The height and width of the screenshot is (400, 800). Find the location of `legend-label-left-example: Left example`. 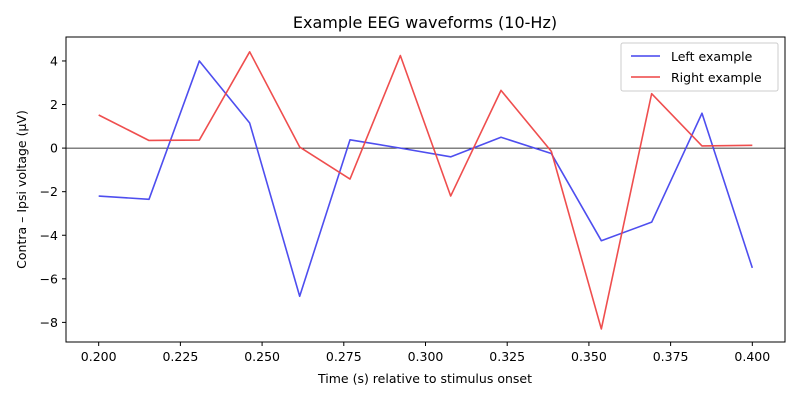

legend-label-left-example: Left example is located at coordinates (712, 56).